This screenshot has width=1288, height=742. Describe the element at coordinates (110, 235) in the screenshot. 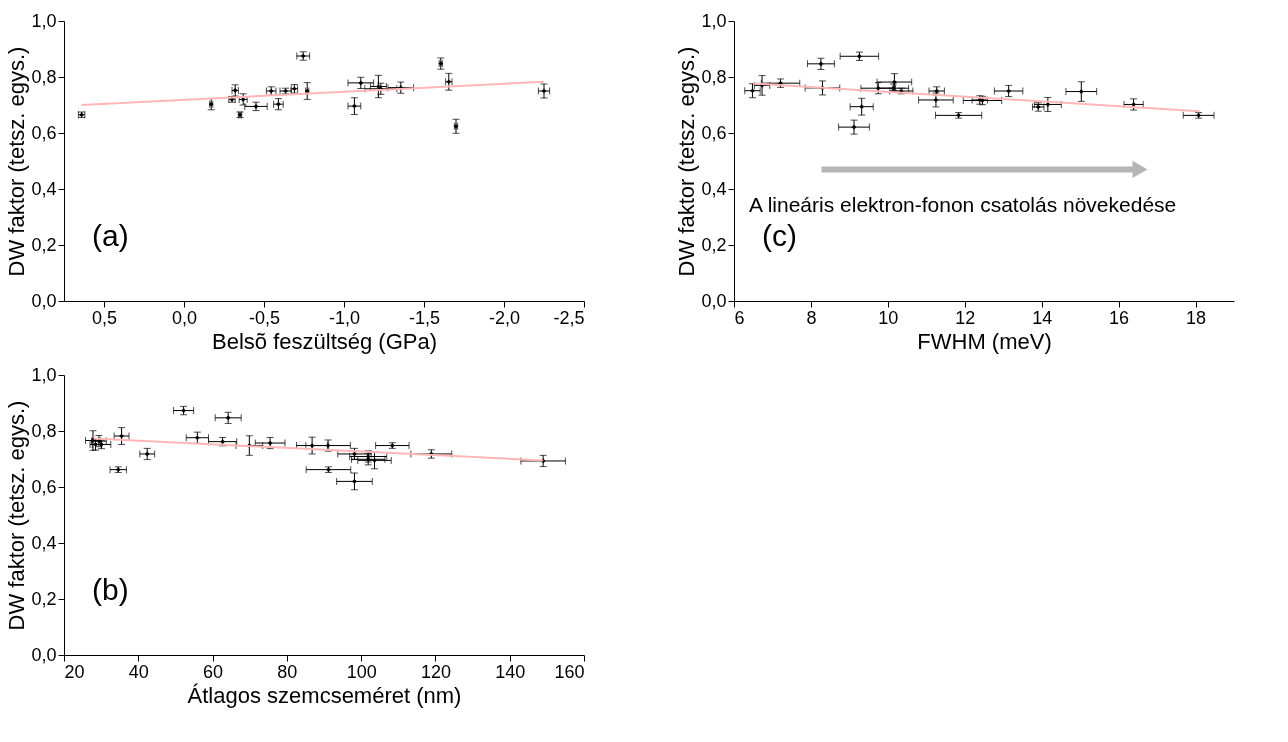

I see `annotation: (a)` at that location.